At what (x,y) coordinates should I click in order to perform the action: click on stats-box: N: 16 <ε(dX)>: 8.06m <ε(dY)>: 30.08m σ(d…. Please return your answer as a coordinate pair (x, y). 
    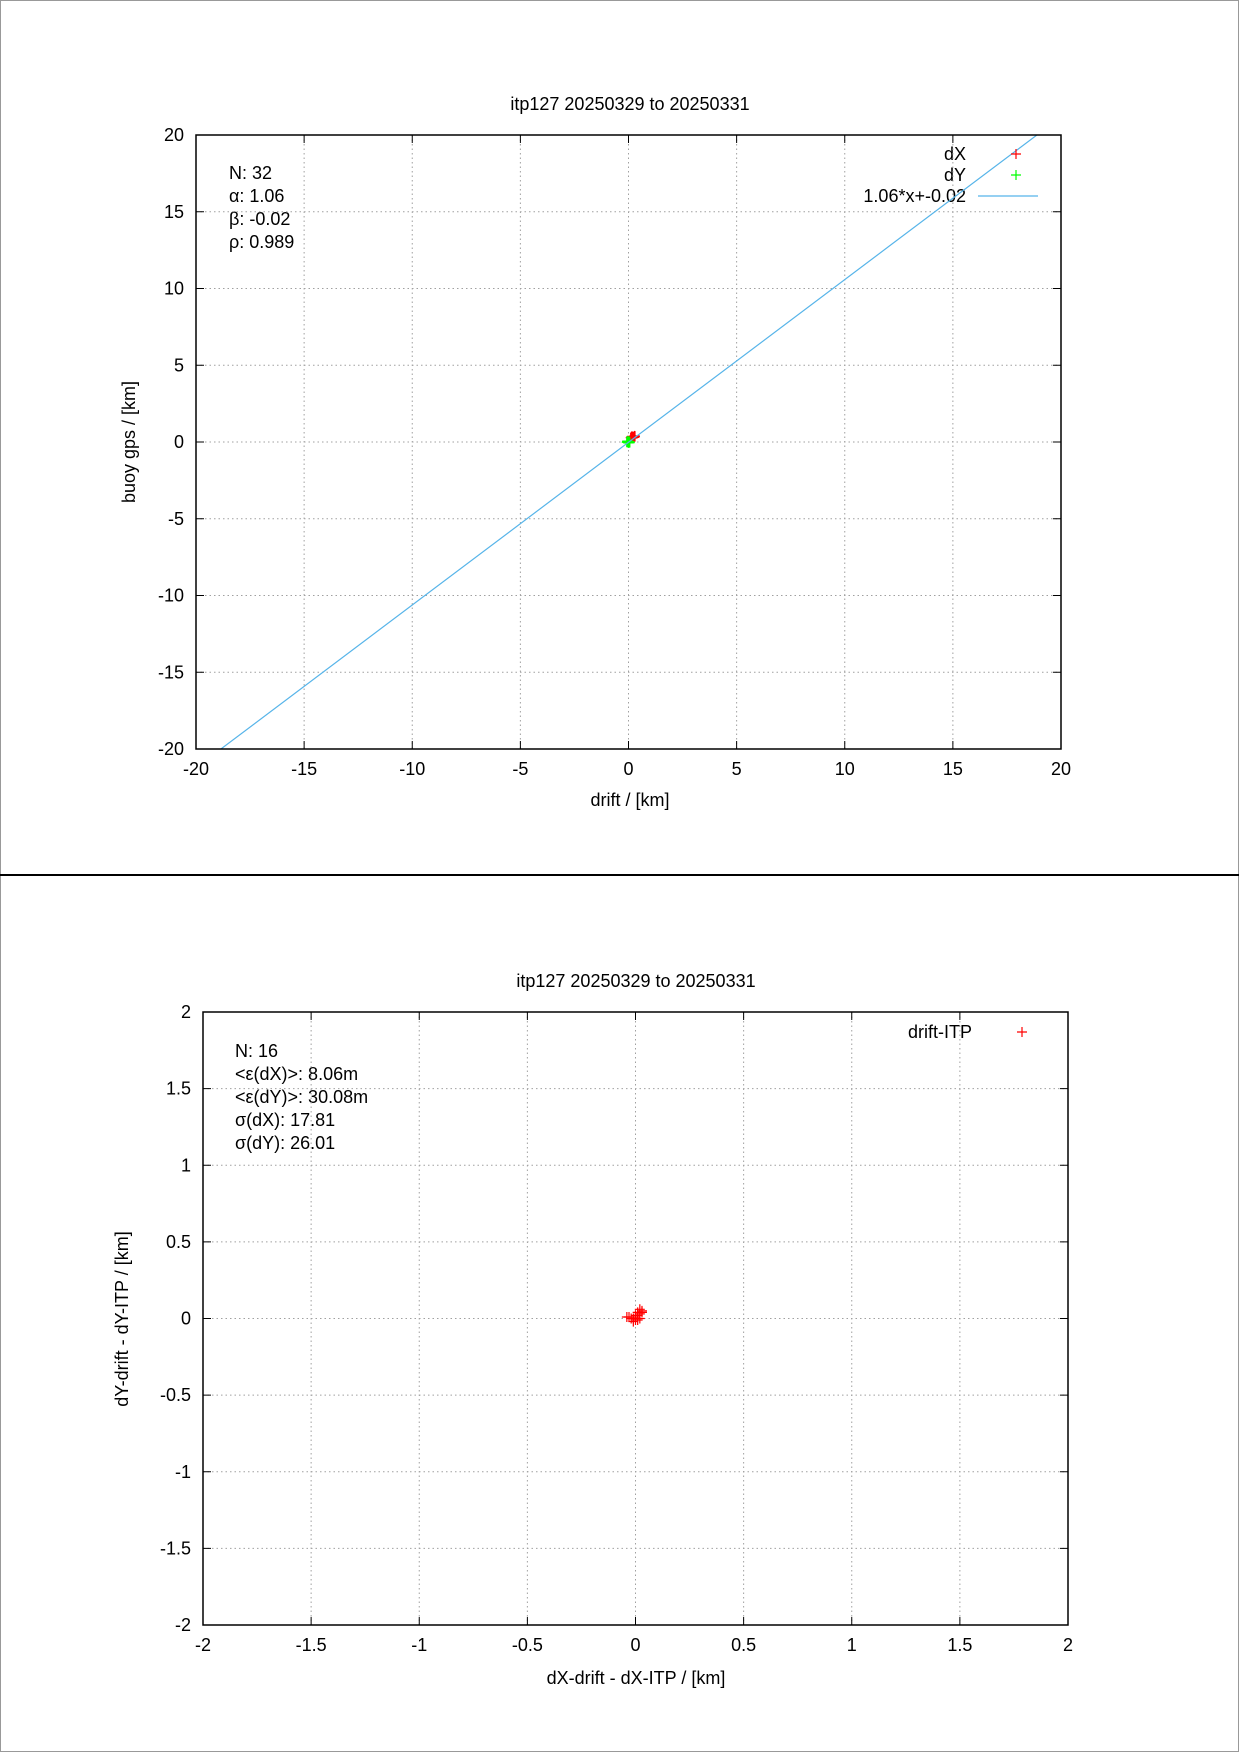
    Looking at the image, I should click on (301, 1097).